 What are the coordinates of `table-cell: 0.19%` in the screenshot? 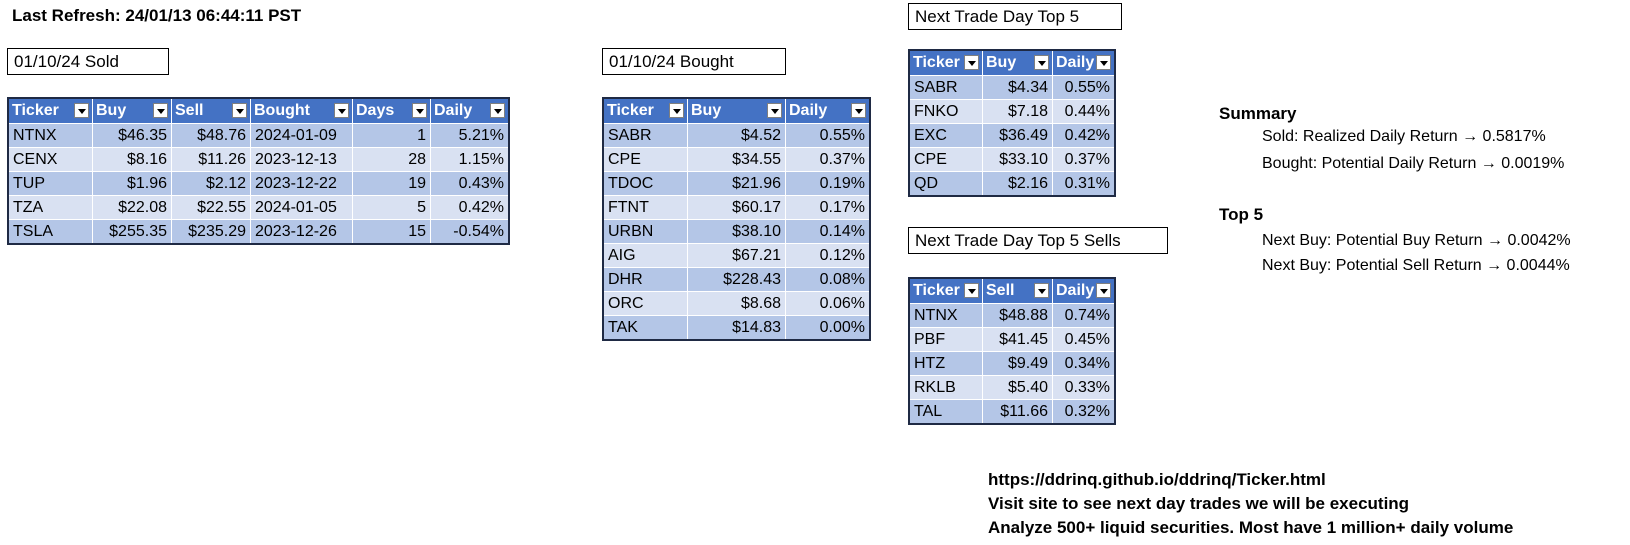 It's located at (827, 183).